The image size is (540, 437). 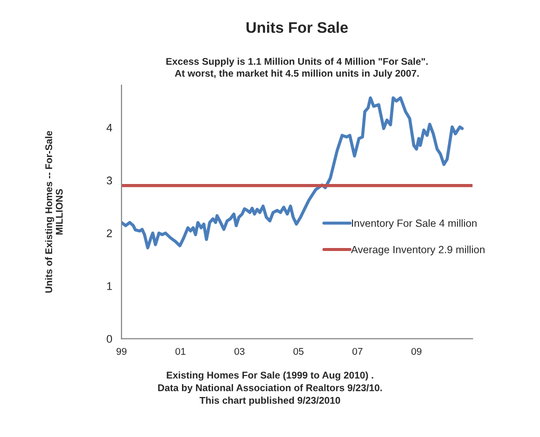 What do you see at coordinates (121, 351) in the screenshot?
I see `x-tick-label: 99` at bounding box center [121, 351].